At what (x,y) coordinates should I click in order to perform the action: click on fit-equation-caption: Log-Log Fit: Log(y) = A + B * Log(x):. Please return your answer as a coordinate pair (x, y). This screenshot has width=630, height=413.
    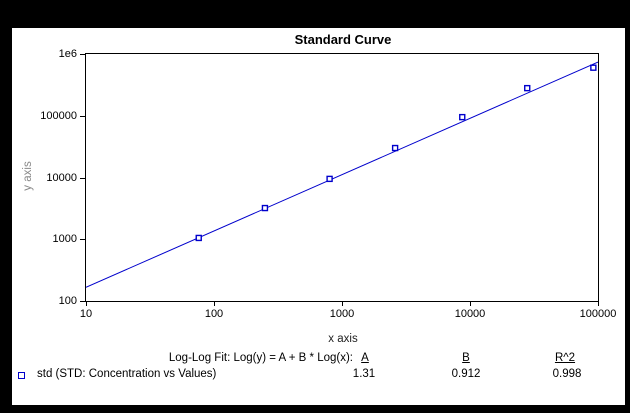
    Looking at the image, I should click on (260, 358).